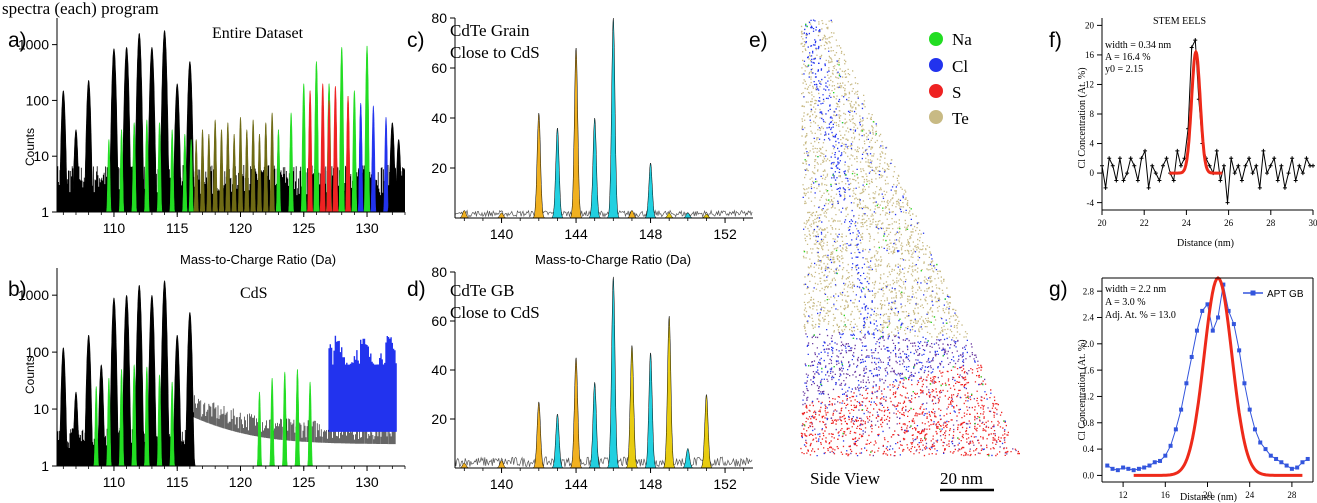  I want to click on legend-dot-na, so click(936, 39).